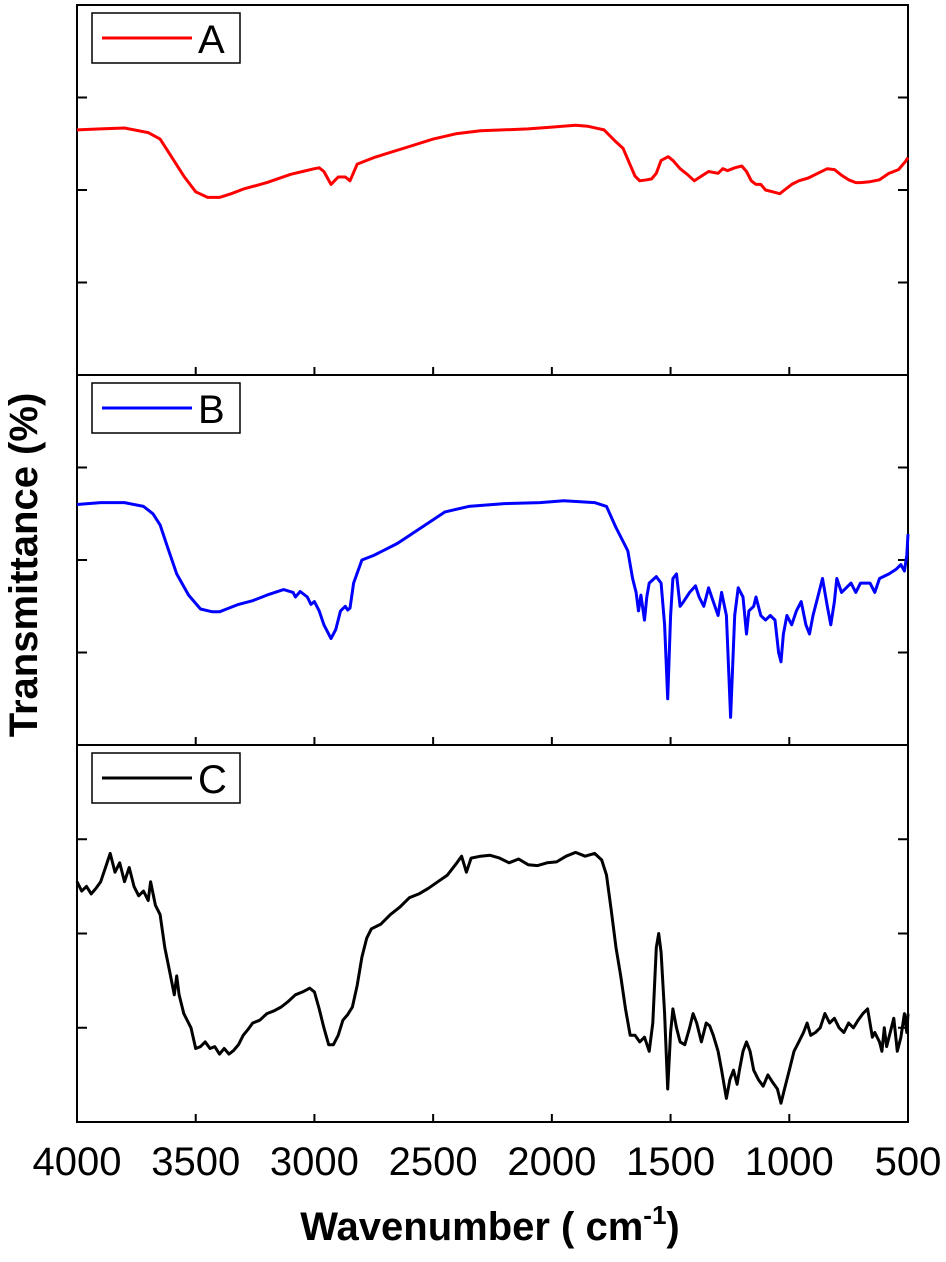  I want to click on legend-a: A, so click(166, 38).